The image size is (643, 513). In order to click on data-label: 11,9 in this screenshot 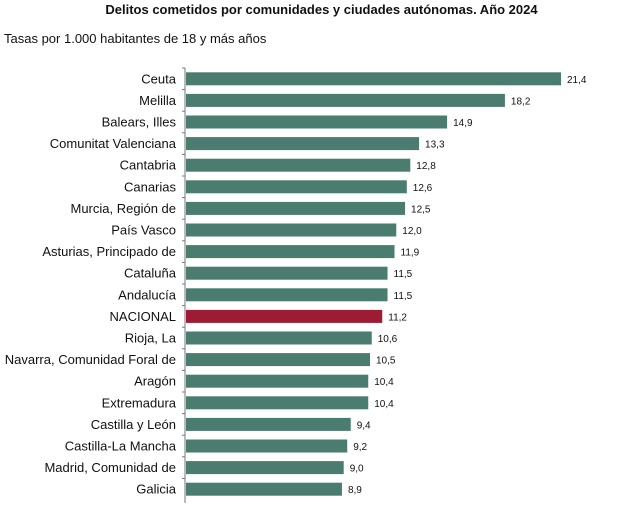, I will do `click(410, 253)`.